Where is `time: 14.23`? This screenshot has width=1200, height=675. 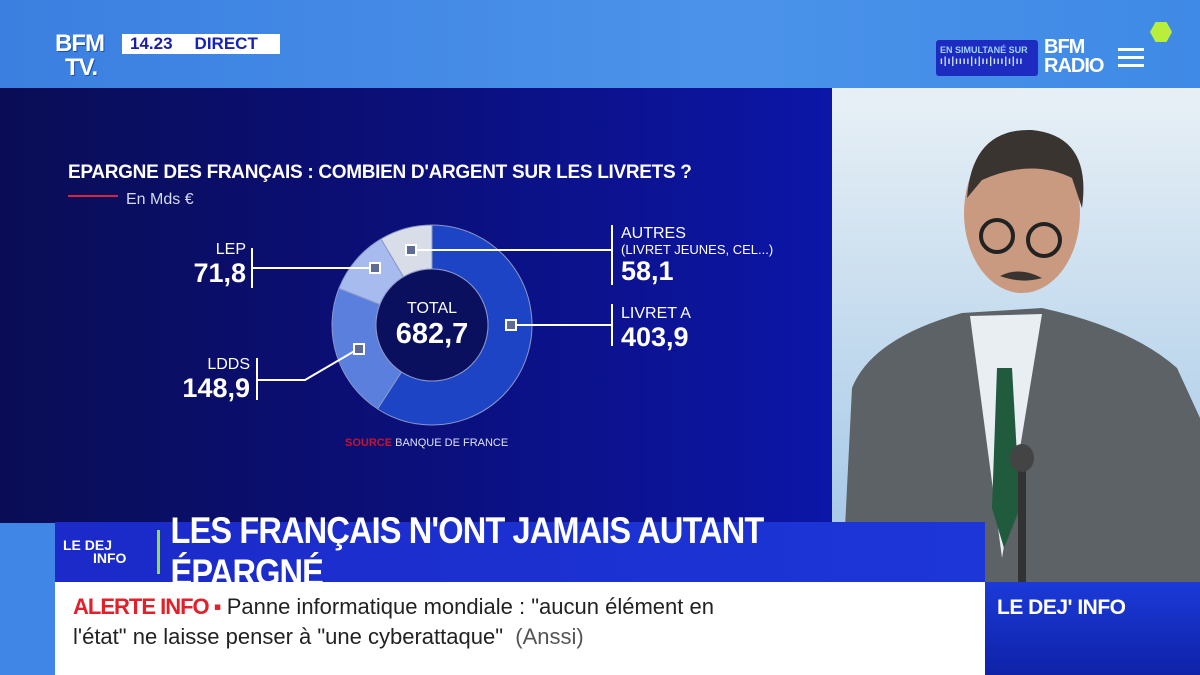
time: 14.23 is located at coordinates (151, 43).